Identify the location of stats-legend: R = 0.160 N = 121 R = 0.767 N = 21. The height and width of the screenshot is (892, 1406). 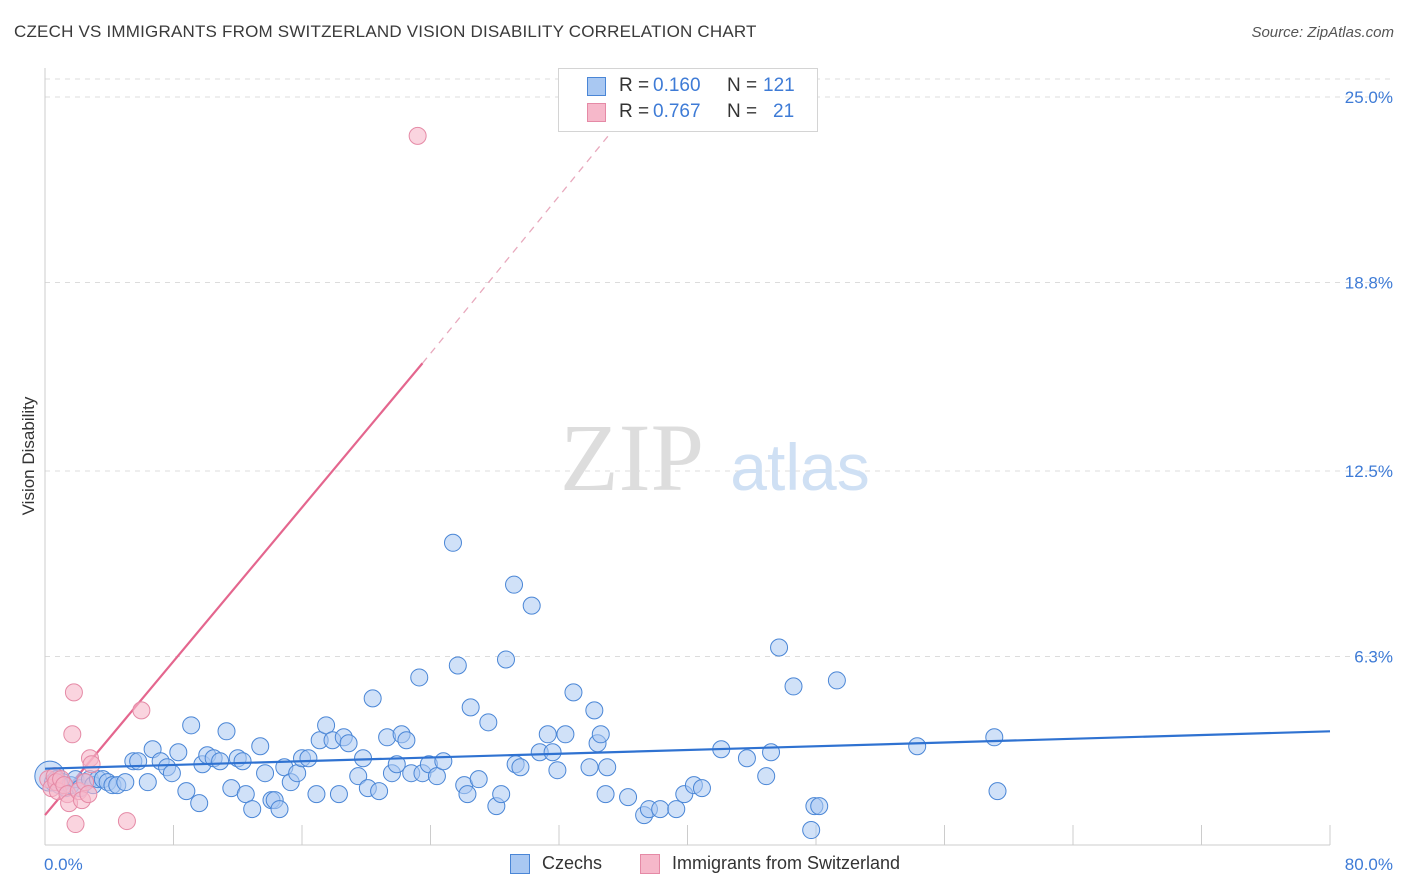
(688, 100).